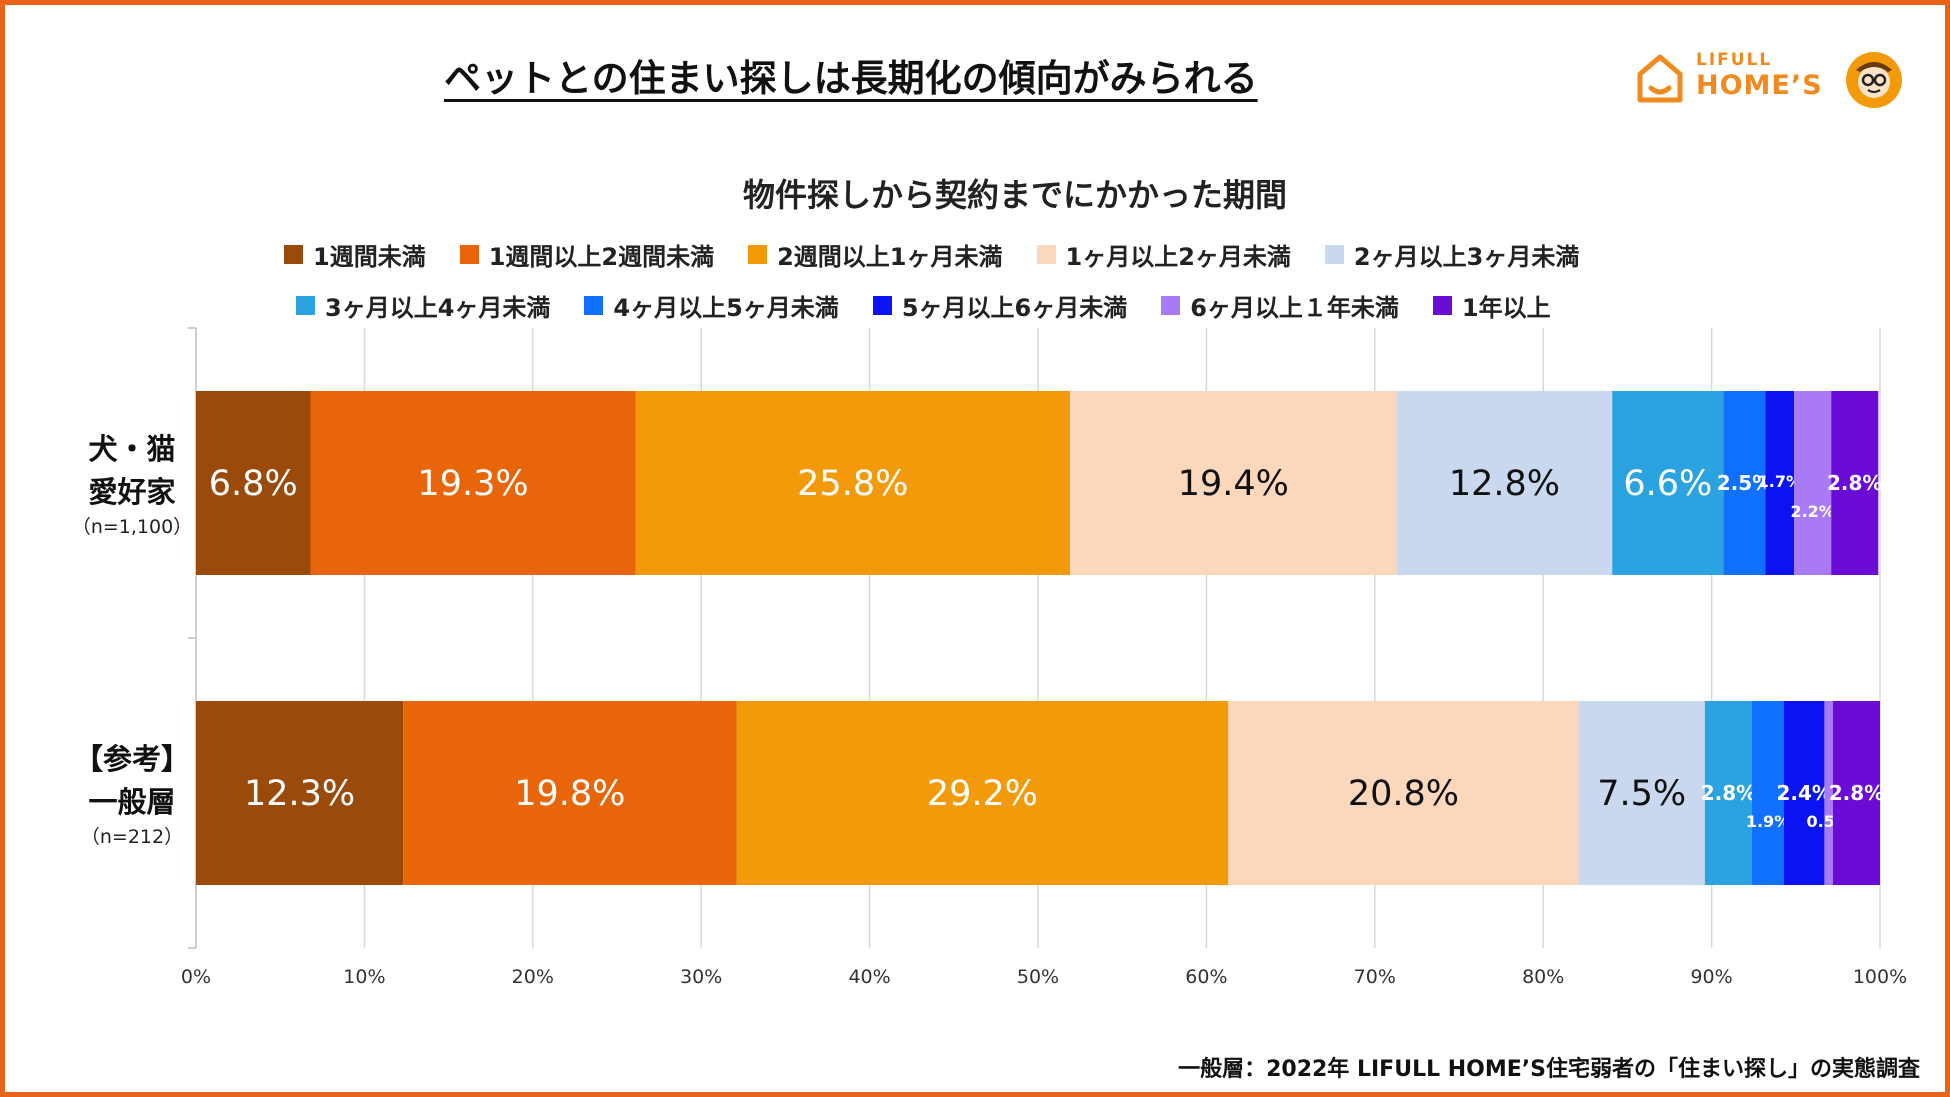  I want to click on x-tick-label: 100%, so click(1880, 977).